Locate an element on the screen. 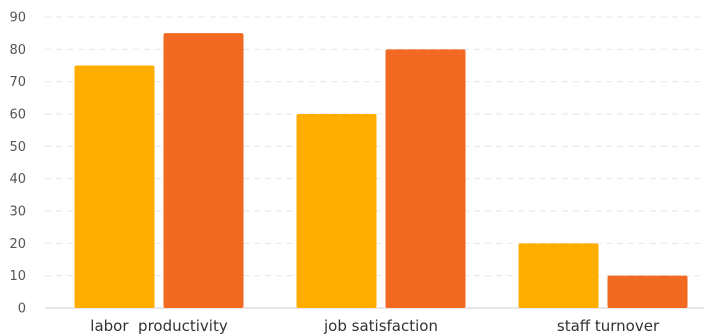 This screenshot has width=704, height=334. x-category-label: labor productivity is located at coordinates (159, 325).